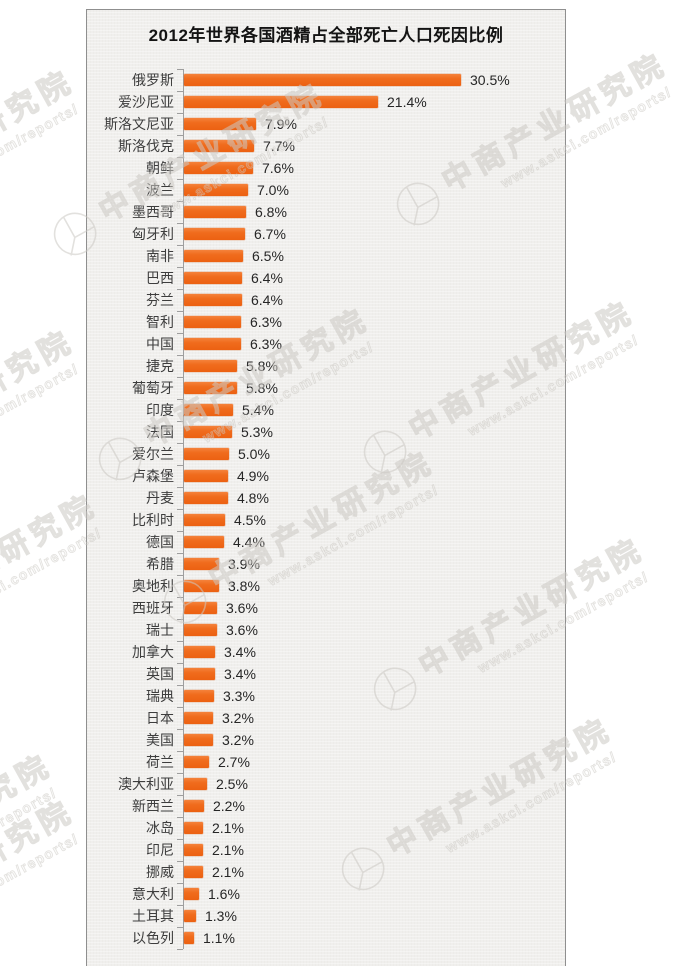 The width and height of the screenshot is (680, 966). What do you see at coordinates (219, 938) in the screenshot?
I see `value-label: 1.1%` at bounding box center [219, 938].